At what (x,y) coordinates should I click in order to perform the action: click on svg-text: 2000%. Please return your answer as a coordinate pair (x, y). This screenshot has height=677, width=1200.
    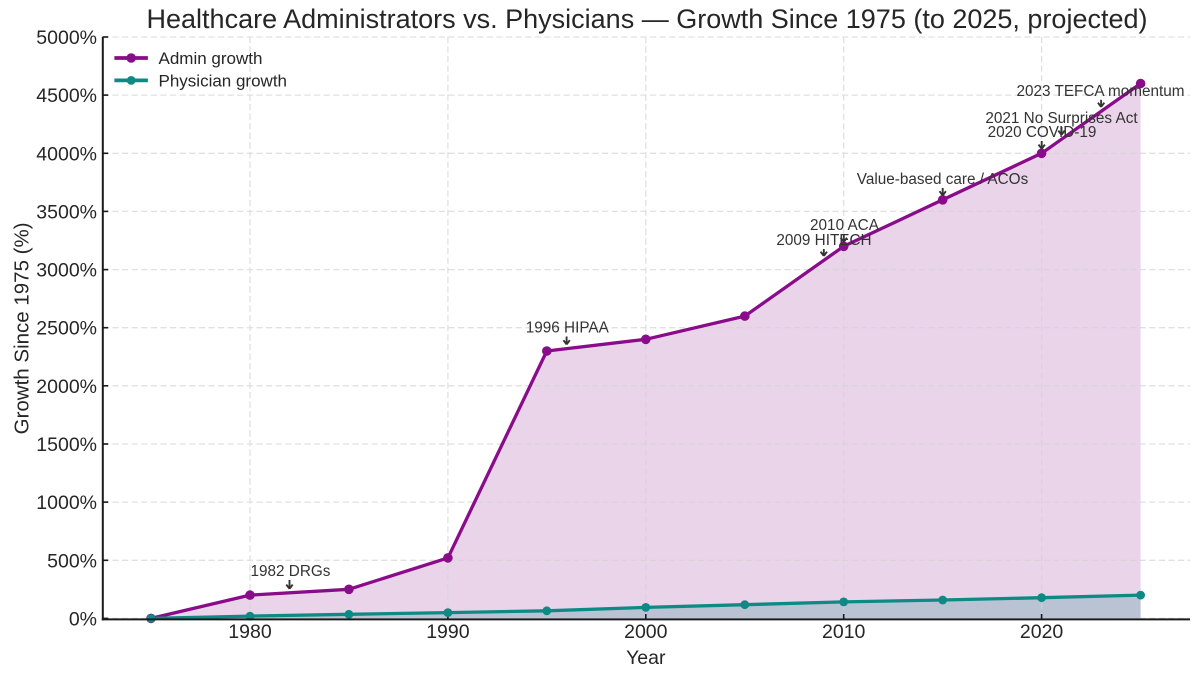
    Looking at the image, I should click on (66, 387).